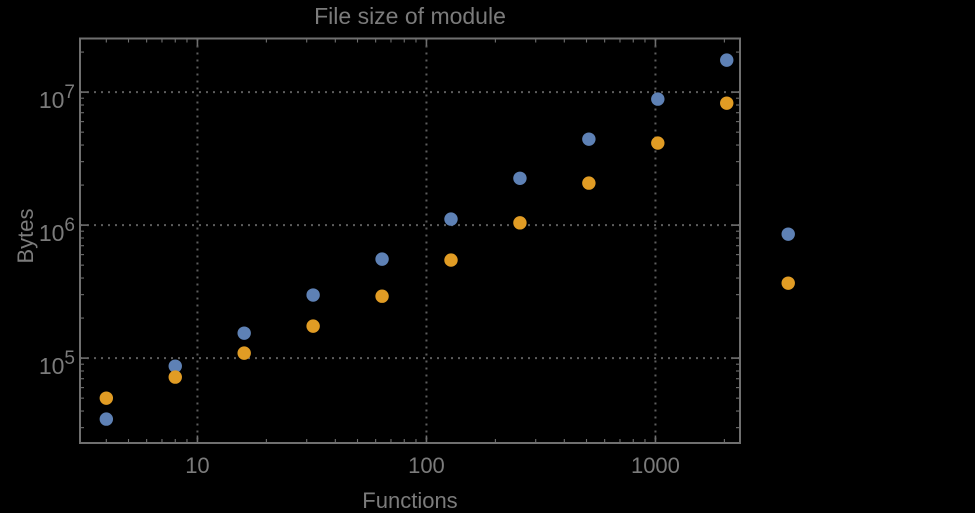 This screenshot has width=975, height=513. I want to click on y-tick-label-1e5: 10⁵, so click(56, 364).